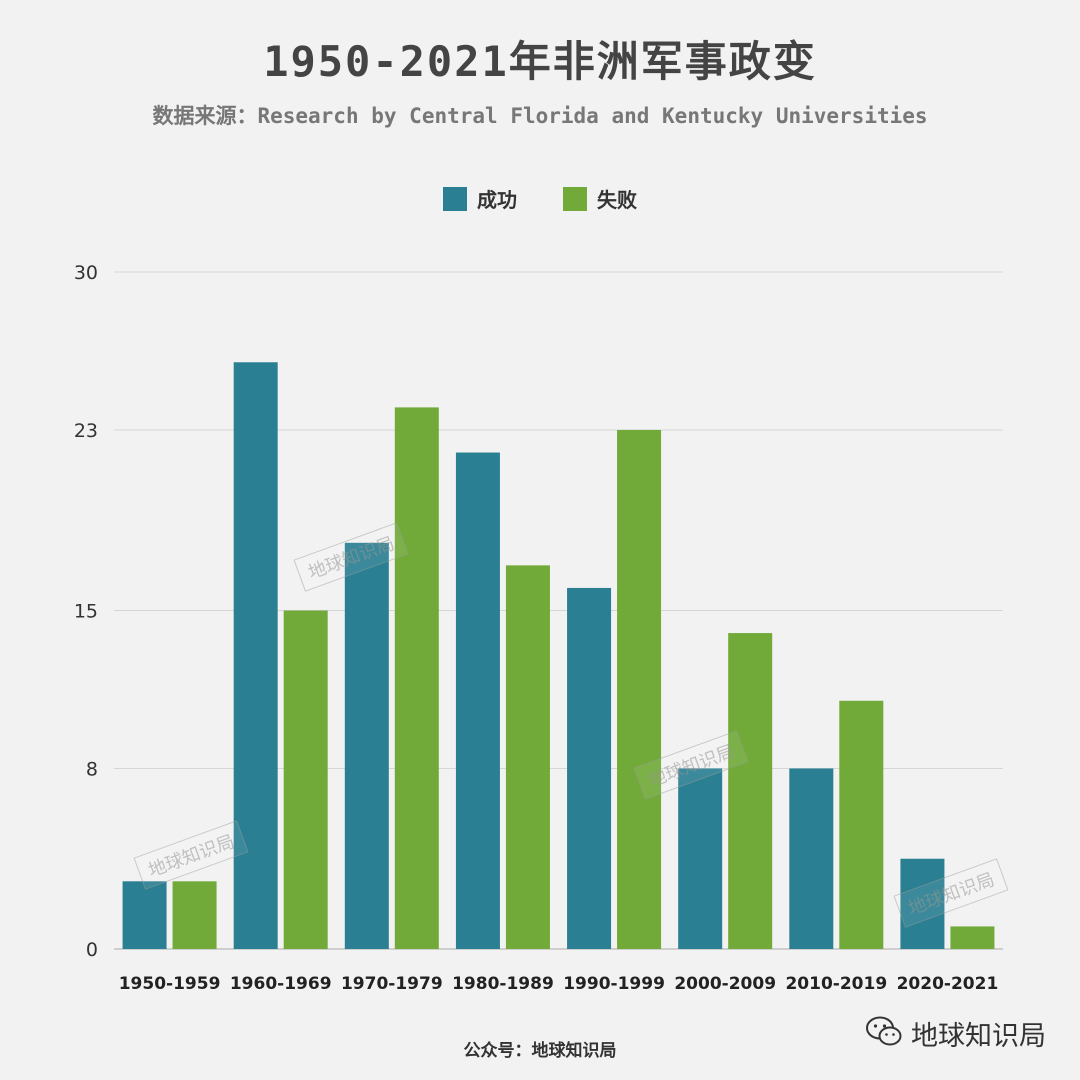 This screenshot has height=1080, width=1080. What do you see at coordinates (86, 612) in the screenshot?
I see `y-tick-label: 15` at bounding box center [86, 612].